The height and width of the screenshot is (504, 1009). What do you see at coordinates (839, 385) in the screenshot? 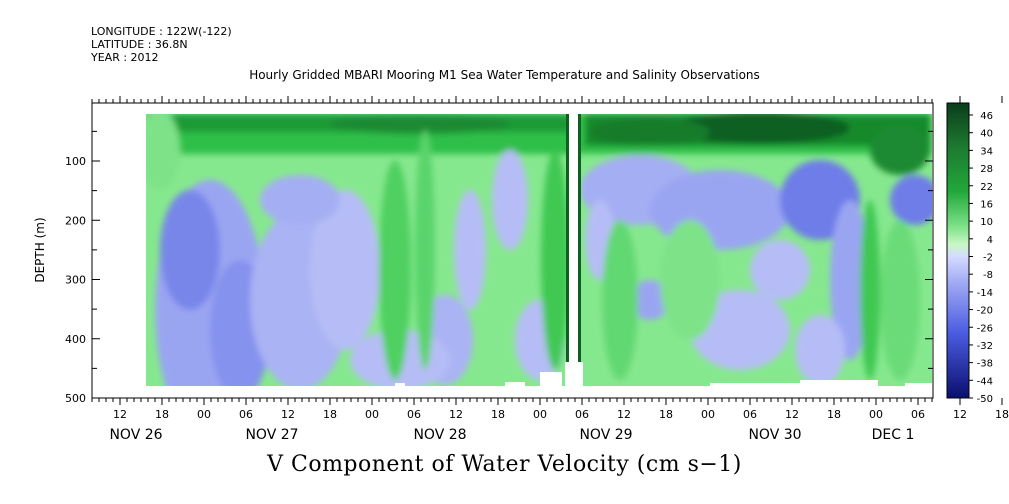
I see `bottom-gap-g` at bounding box center [839, 385].